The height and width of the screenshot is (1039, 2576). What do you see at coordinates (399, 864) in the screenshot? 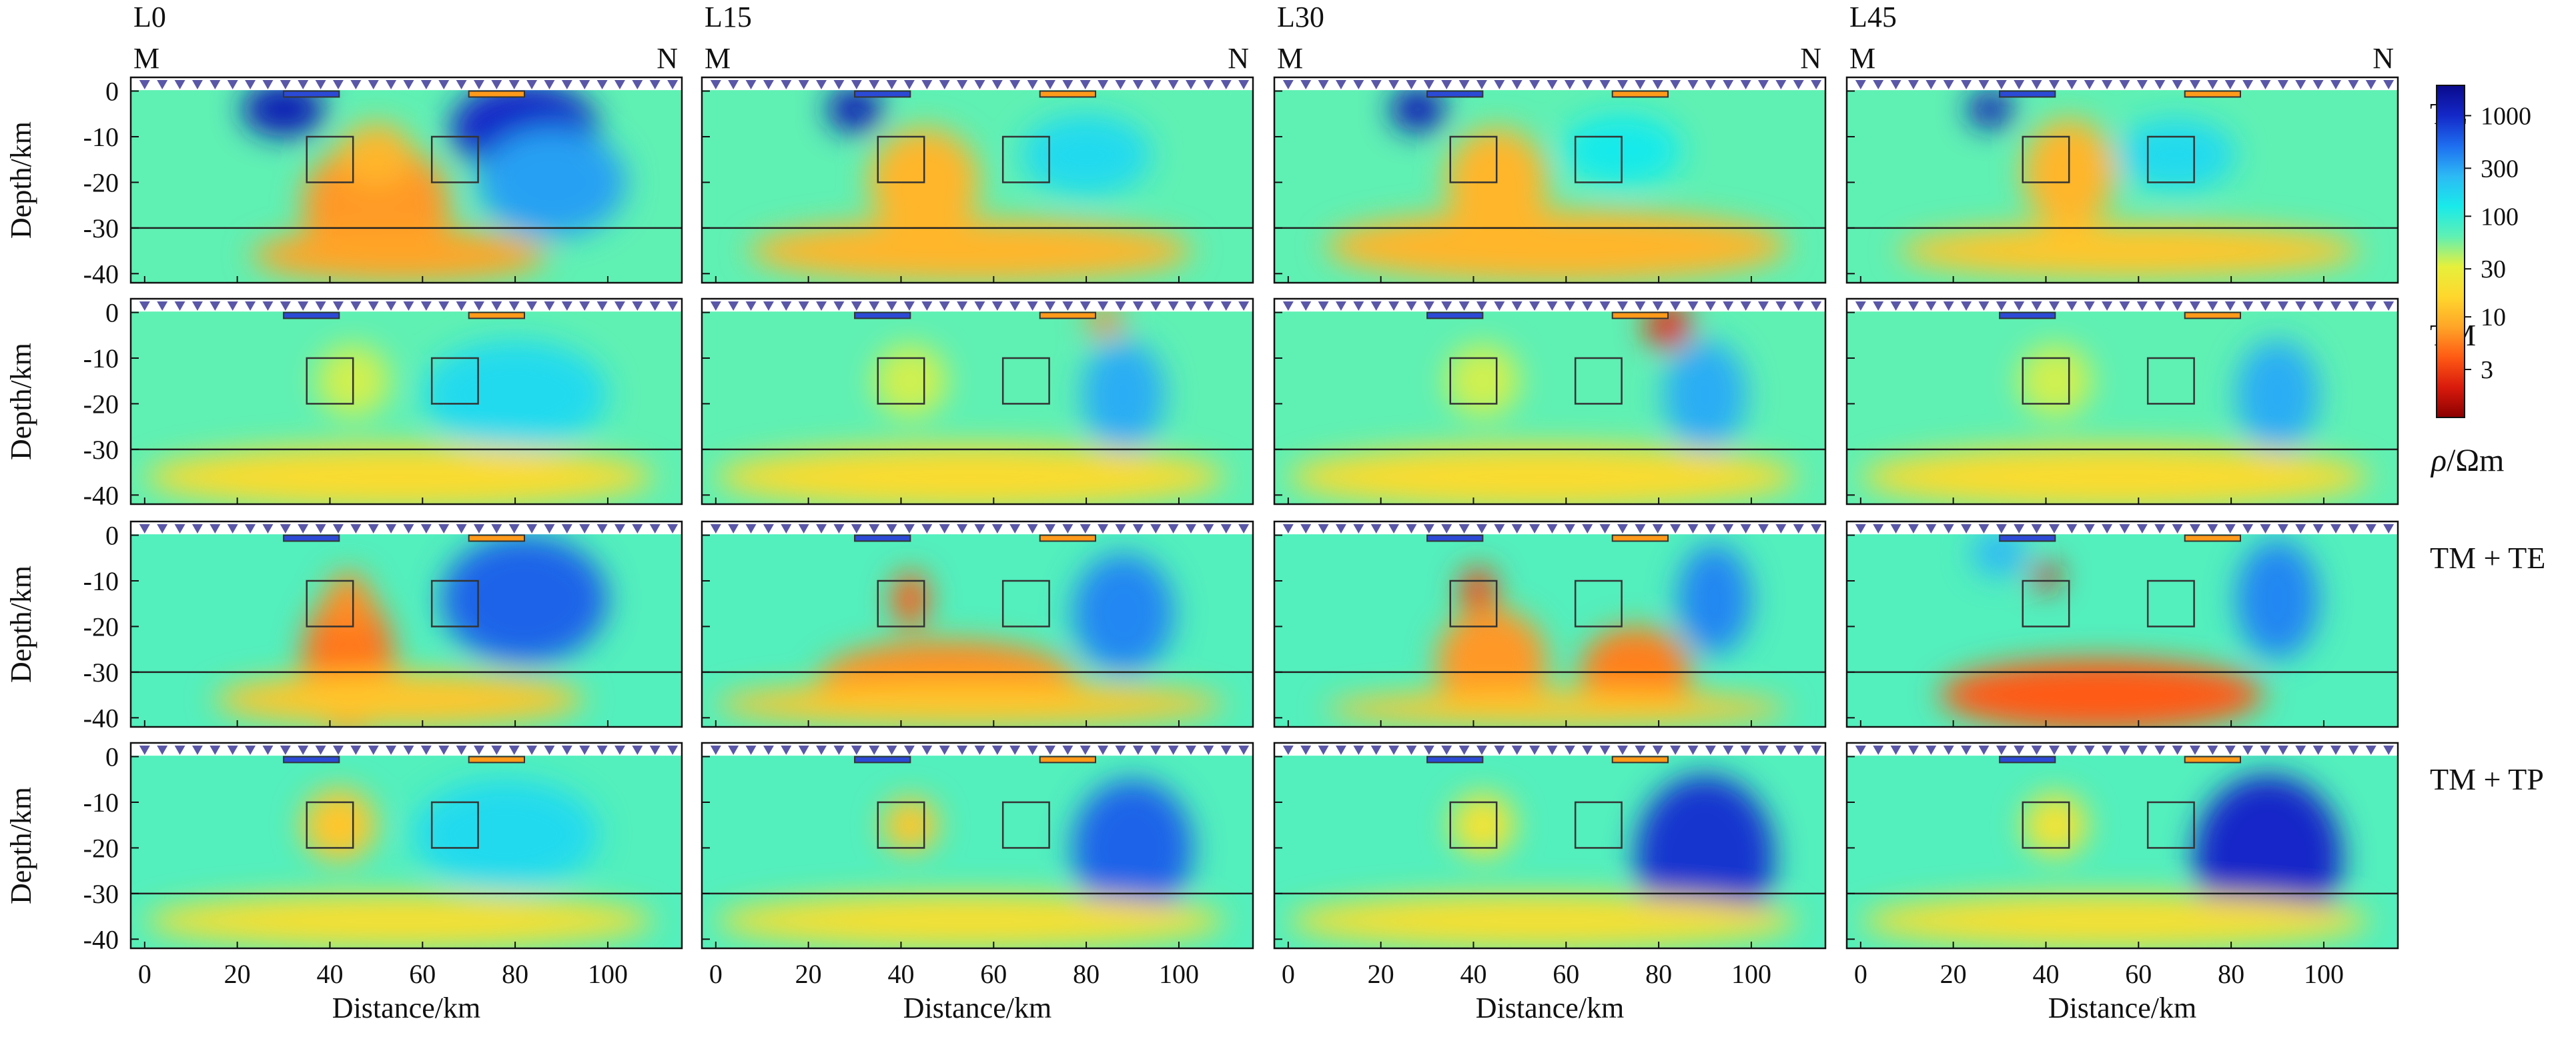
I see `resistivity-anomalies` at bounding box center [399, 864].